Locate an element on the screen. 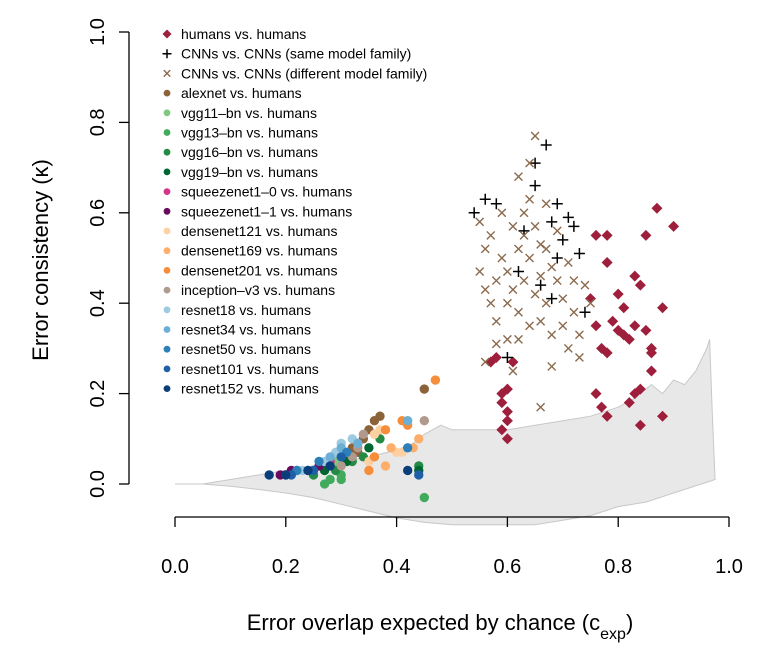 The image size is (759, 649). x-tick-label: 0.2 is located at coordinates (286, 567).